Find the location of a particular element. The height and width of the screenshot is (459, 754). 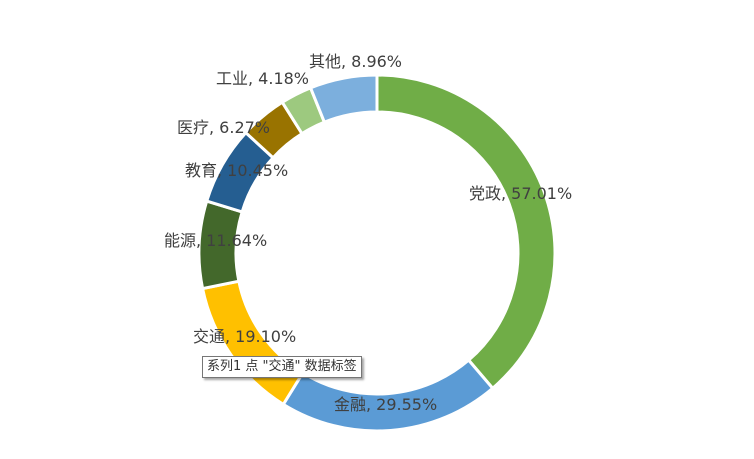

data-label-8: 其他, 8.96% is located at coordinates (355, 61).